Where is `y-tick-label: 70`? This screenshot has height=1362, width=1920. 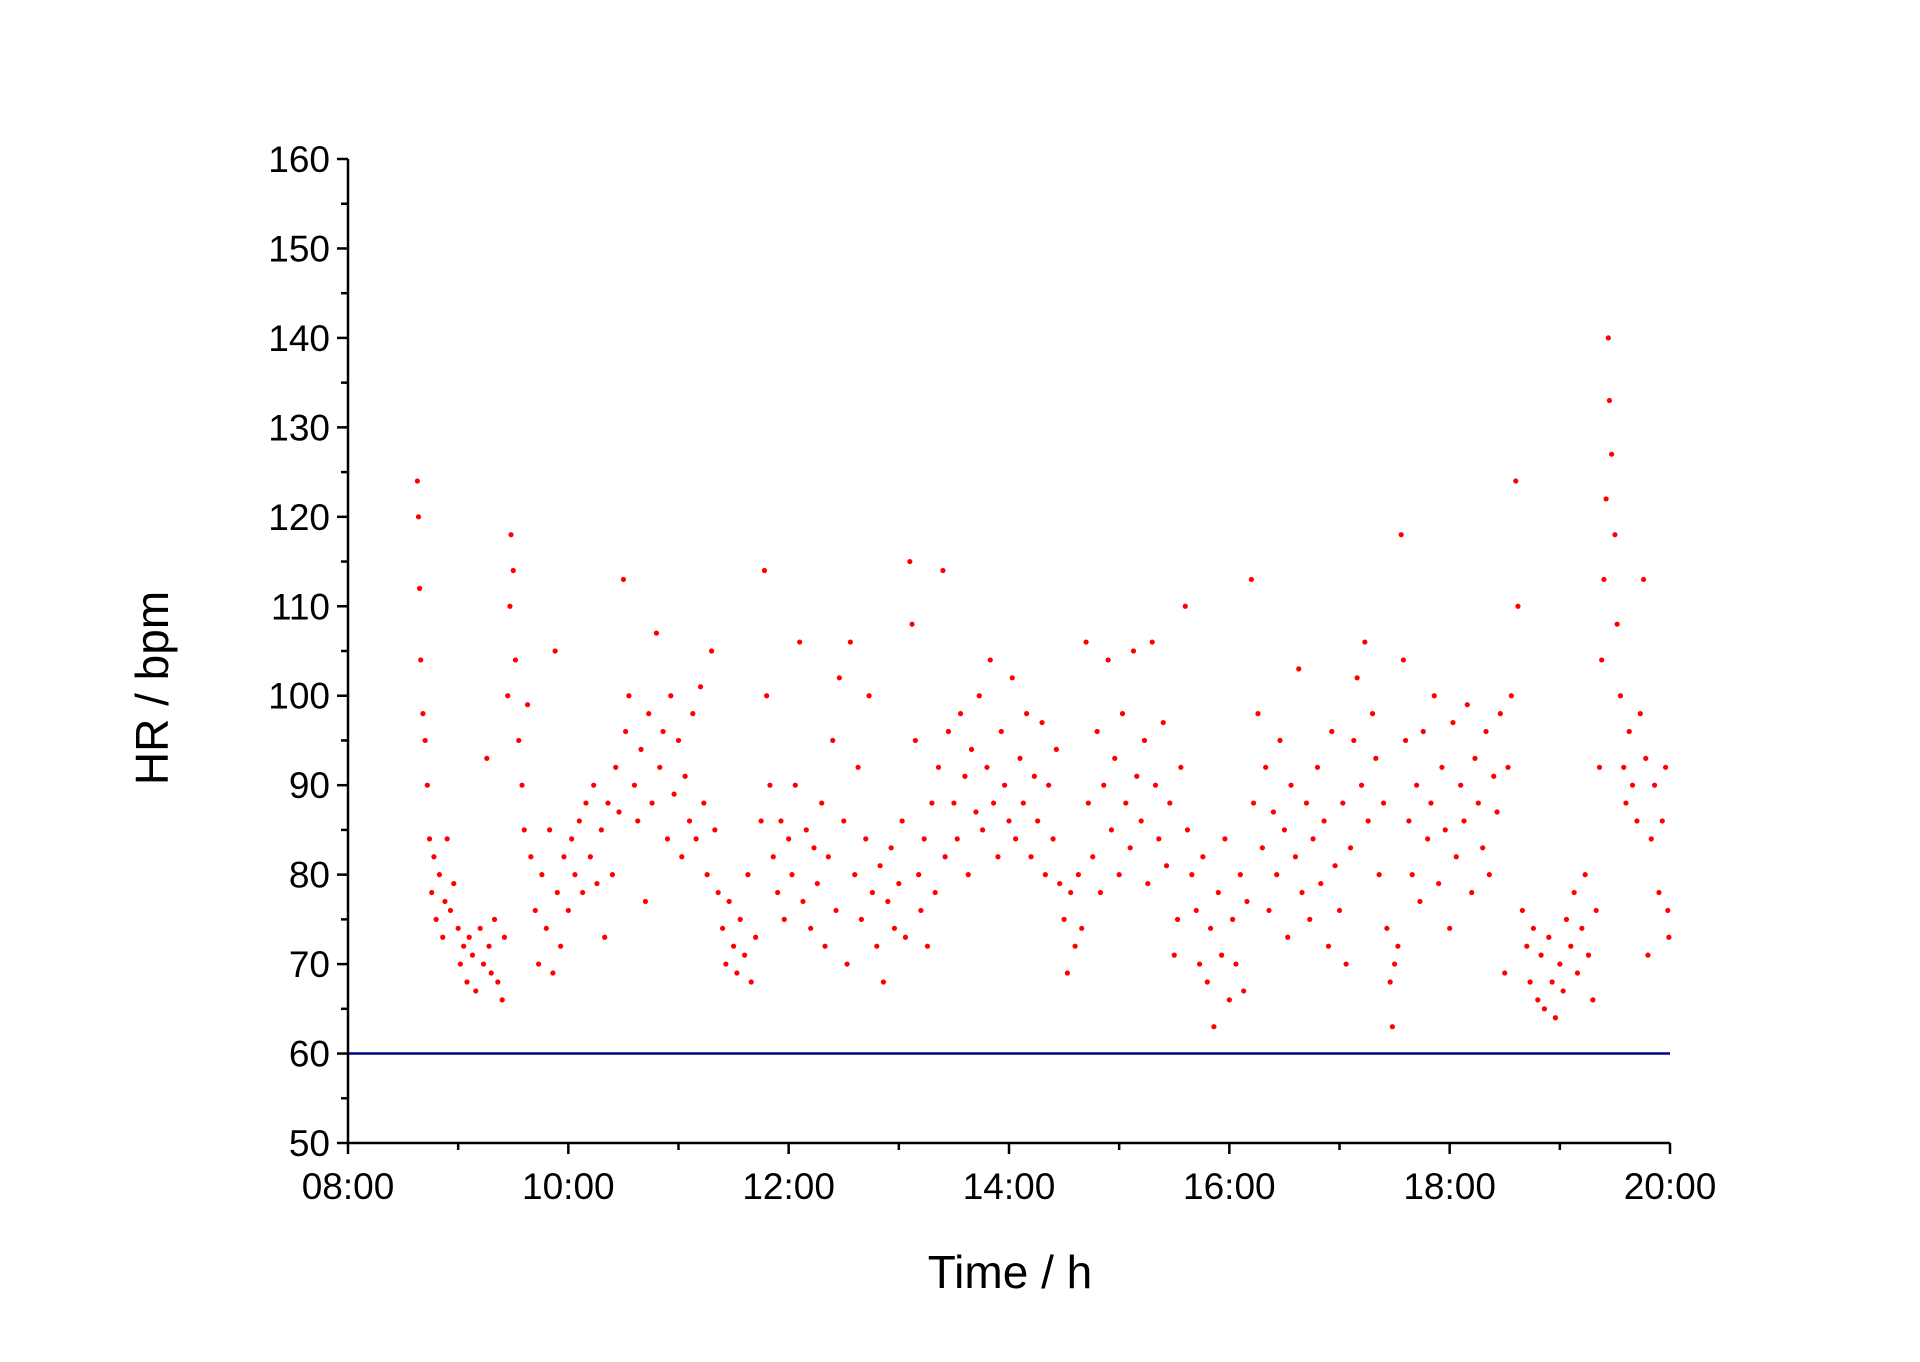
y-tick-label: 70 is located at coordinates (309, 964).